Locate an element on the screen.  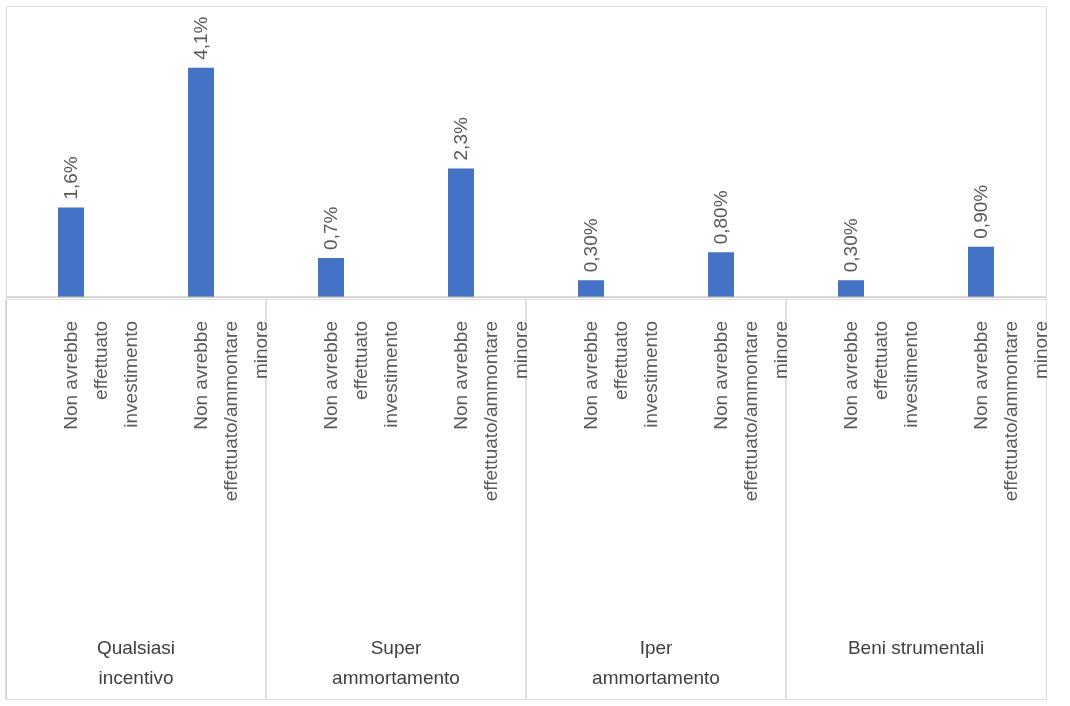
x-tick-label: Non avrebbe effettuato investimento is located at coordinates (100, 375).